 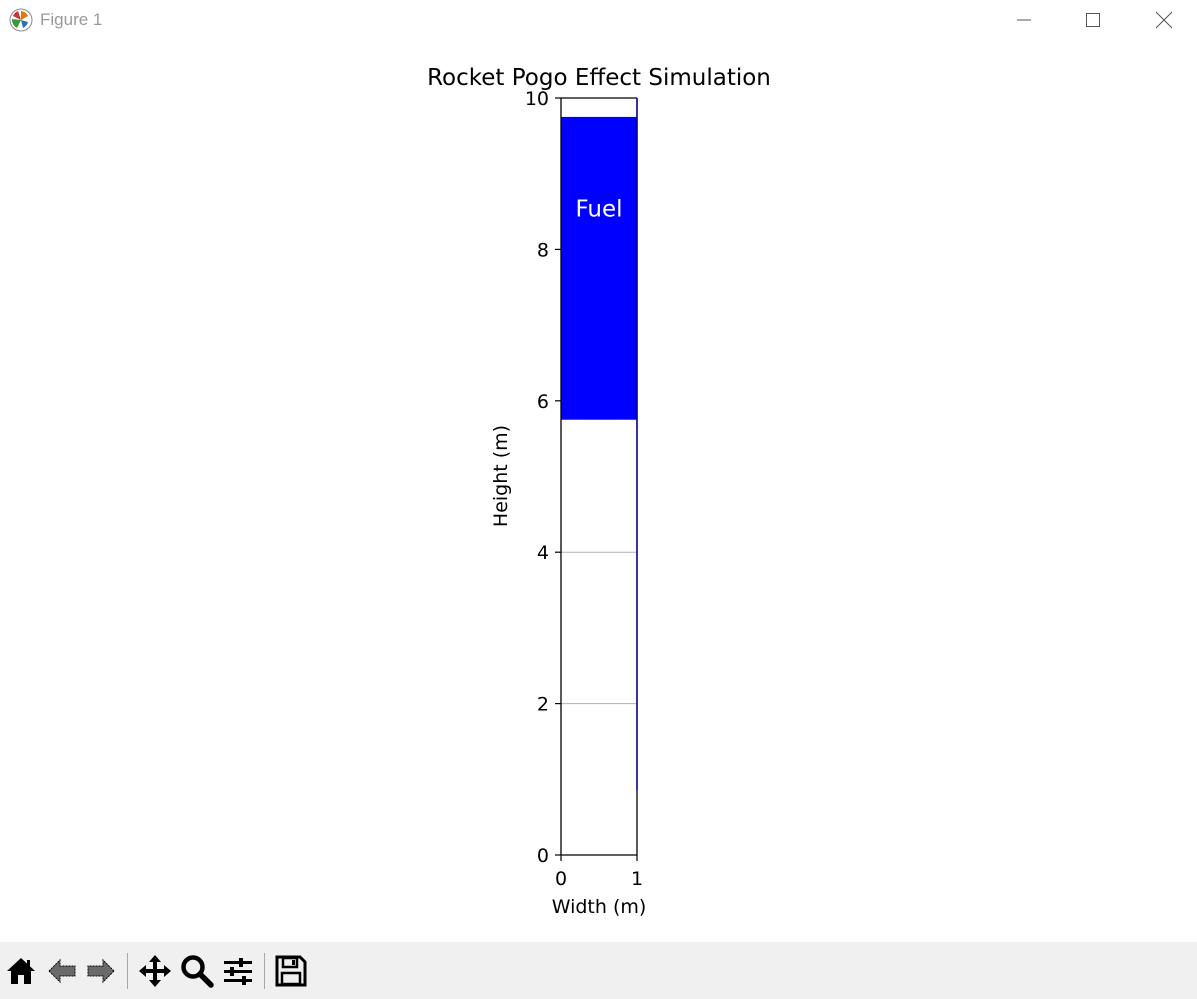 I want to click on fuel-bar, so click(x=599, y=268).